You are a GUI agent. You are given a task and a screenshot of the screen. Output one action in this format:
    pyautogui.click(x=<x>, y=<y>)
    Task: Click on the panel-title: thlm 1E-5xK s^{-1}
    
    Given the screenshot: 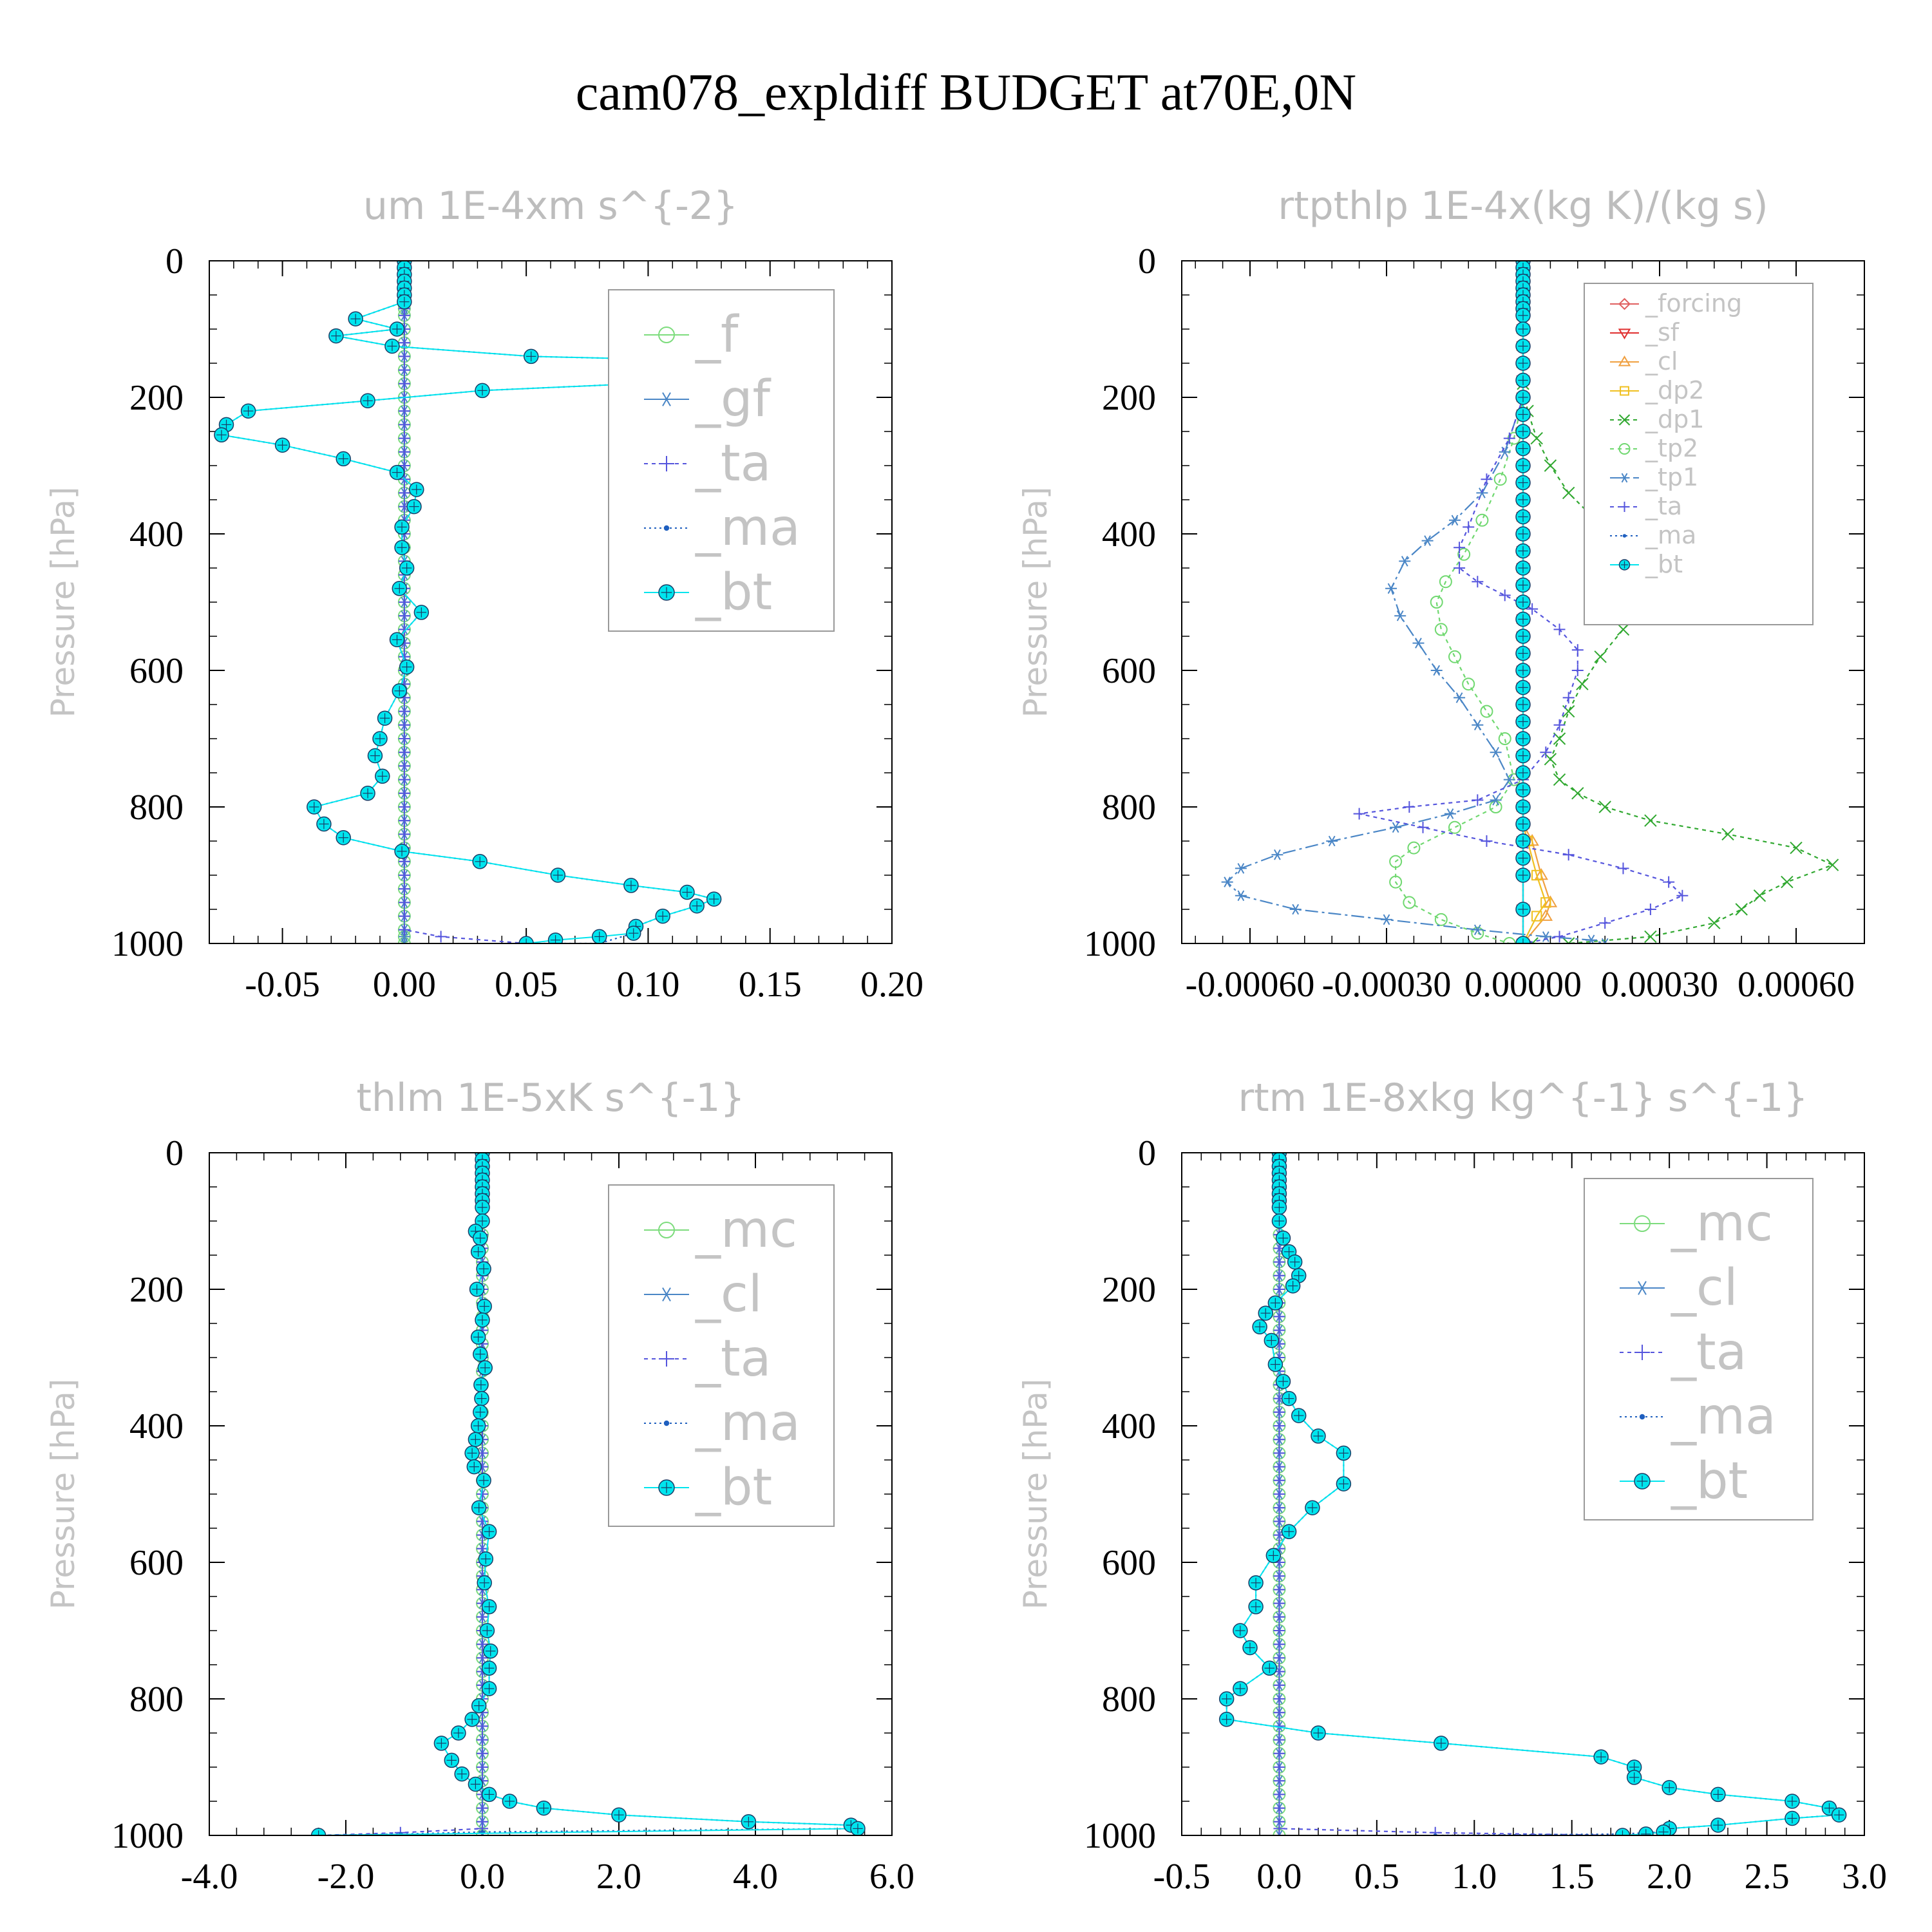 What is the action you would take?
    pyautogui.click(x=550, y=1098)
    